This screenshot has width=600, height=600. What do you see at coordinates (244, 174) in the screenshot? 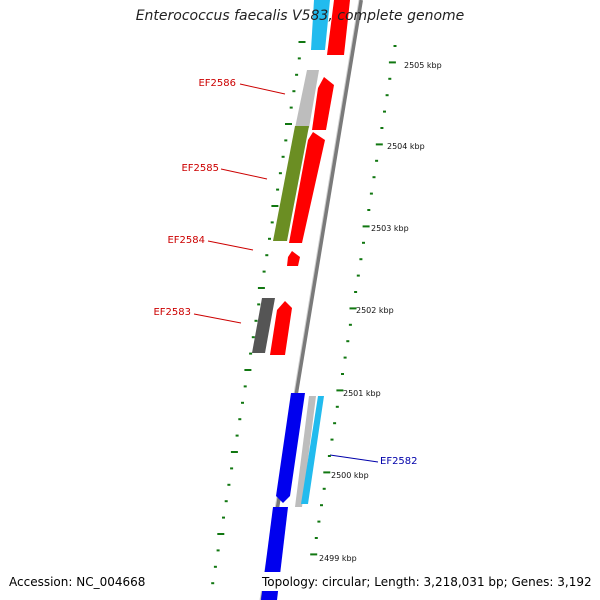
I see `leader-line-ef2585` at bounding box center [244, 174].